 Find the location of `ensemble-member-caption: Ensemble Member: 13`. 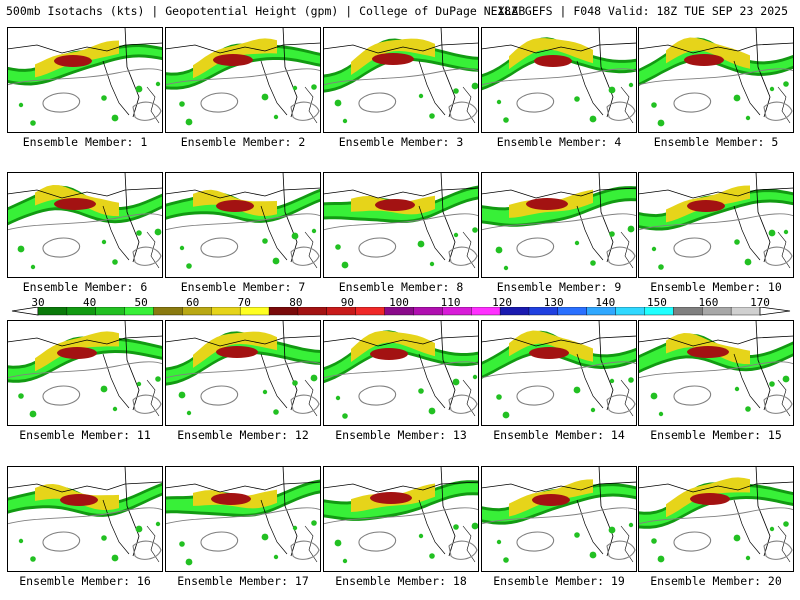

ensemble-member-caption: Ensemble Member: 13 is located at coordinates (401, 435).